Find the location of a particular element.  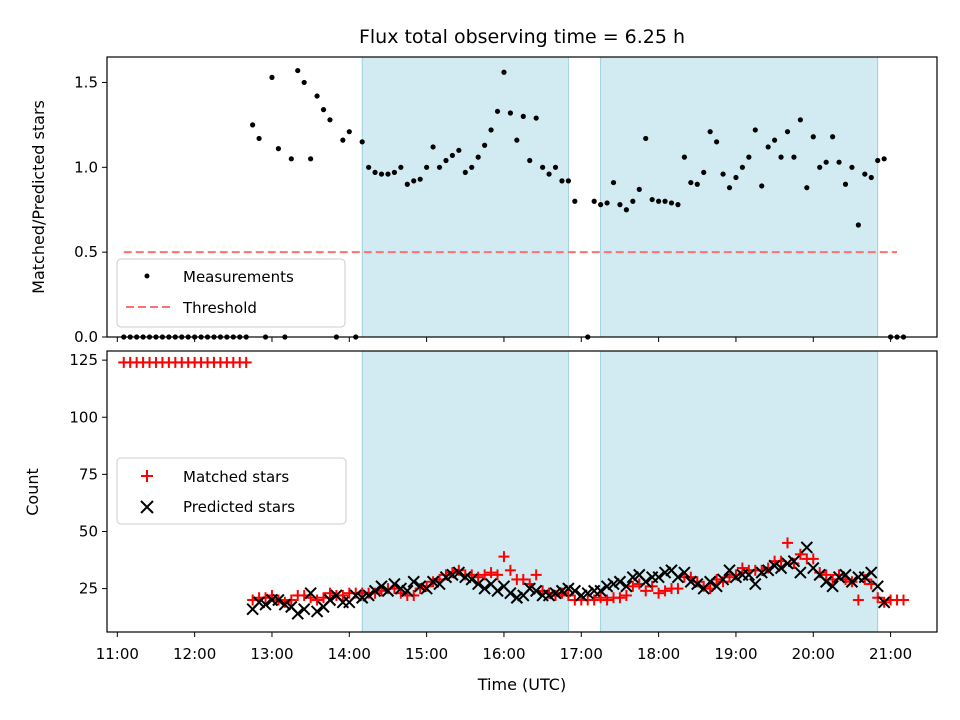

x-tick-label: 14:00 is located at coordinates (349, 654).